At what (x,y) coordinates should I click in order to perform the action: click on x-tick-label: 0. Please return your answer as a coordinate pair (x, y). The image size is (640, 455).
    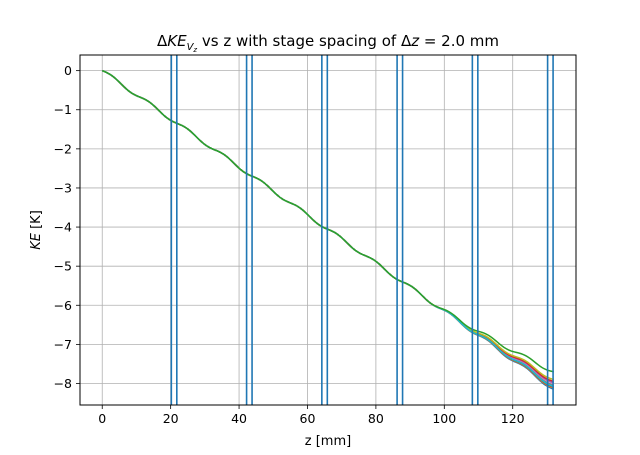
    Looking at the image, I should click on (102, 418).